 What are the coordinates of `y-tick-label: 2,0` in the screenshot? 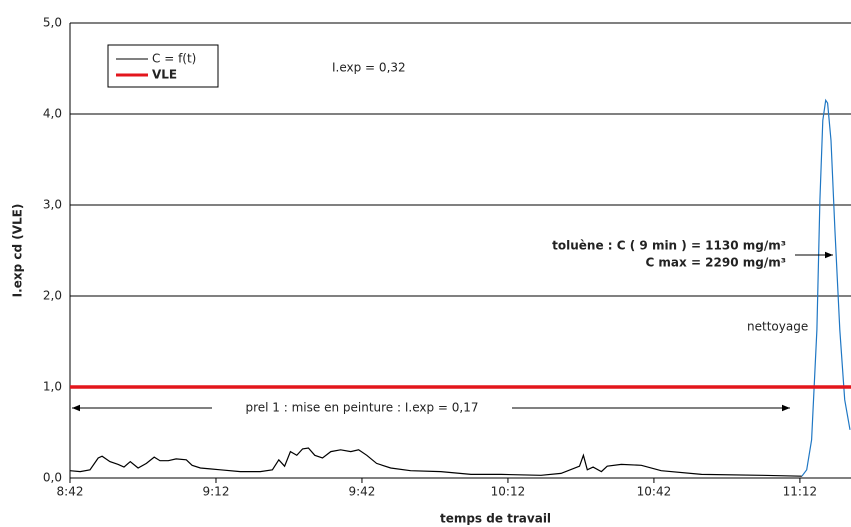 It's located at (52, 296).